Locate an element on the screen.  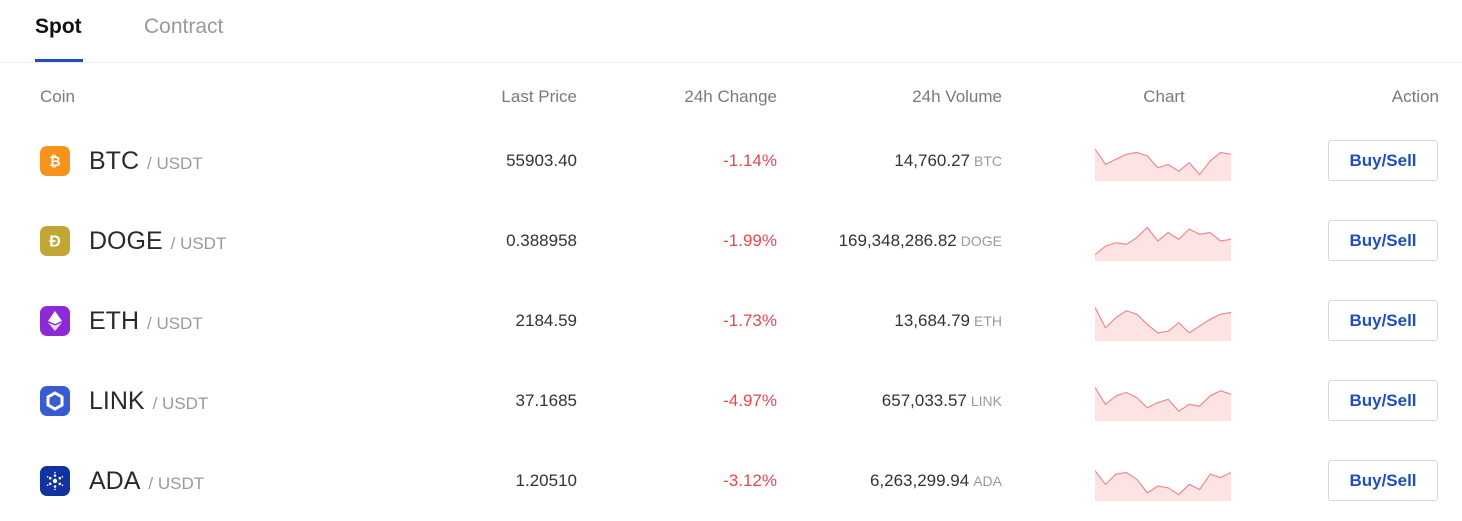
24h-volume: 657,033.57 LINK is located at coordinates (942, 401).